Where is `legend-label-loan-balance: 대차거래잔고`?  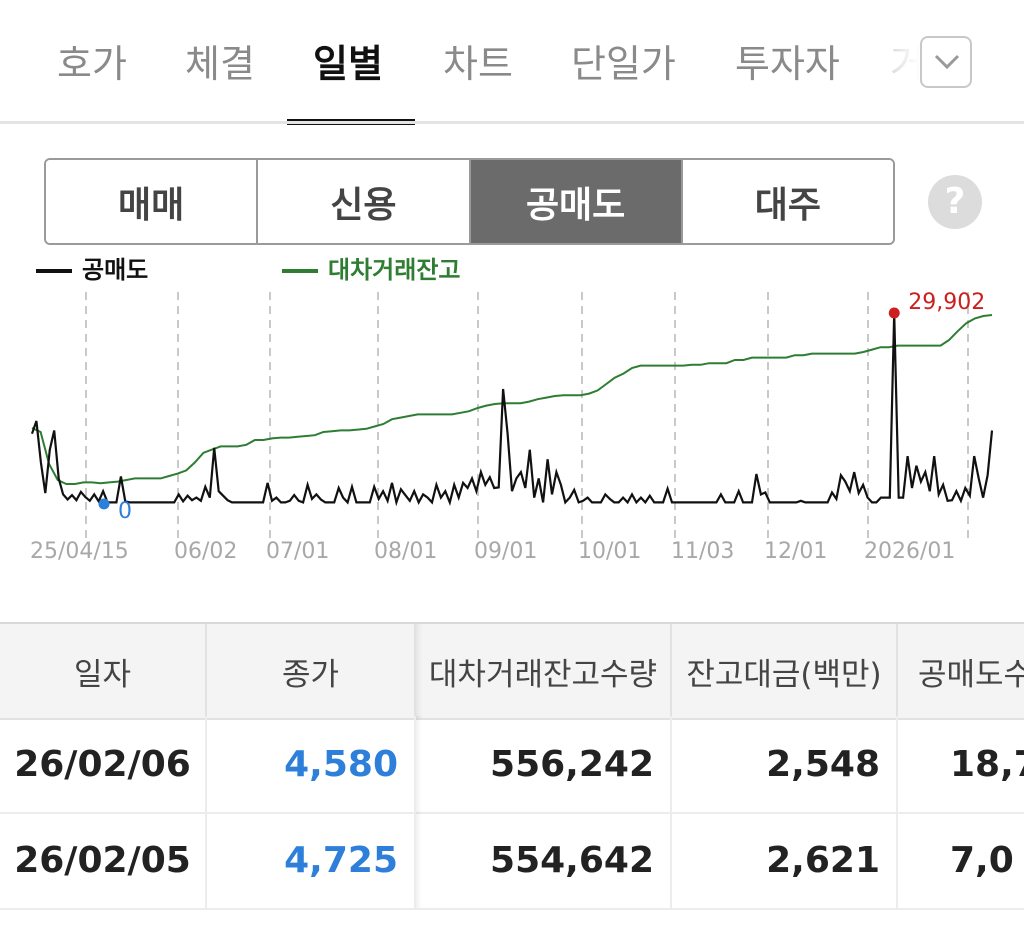 legend-label-loan-balance: 대차거래잔고 is located at coordinates (394, 270).